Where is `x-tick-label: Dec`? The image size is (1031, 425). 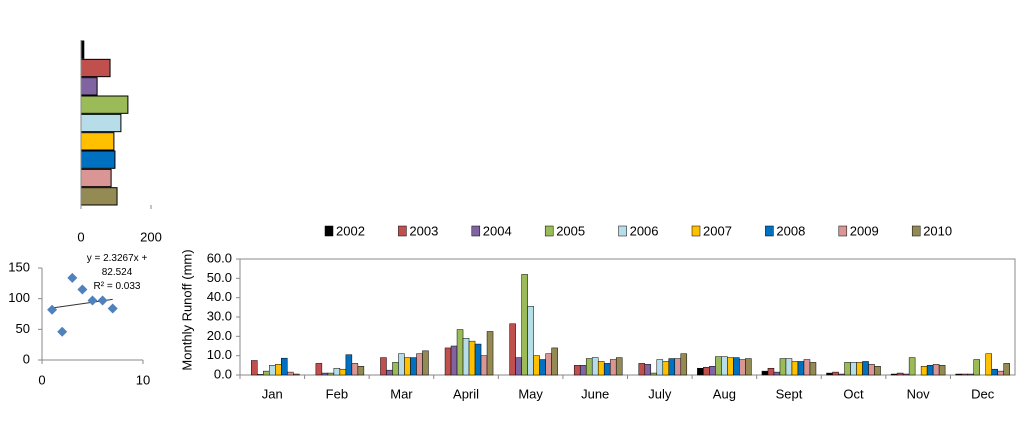 x-tick-label: Dec is located at coordinates (983, 393).